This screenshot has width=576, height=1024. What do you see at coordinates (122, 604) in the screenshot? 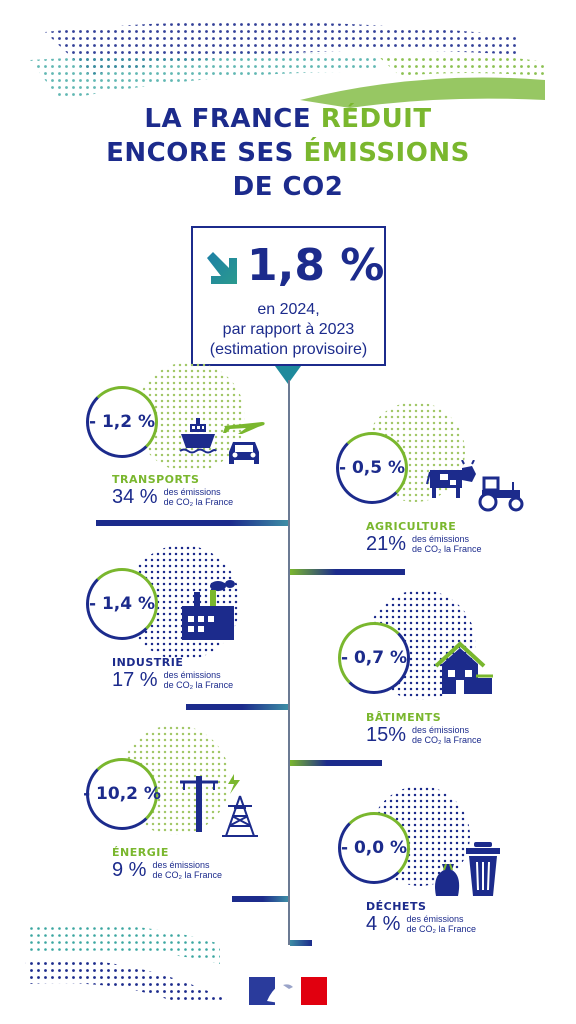
I see `change-badge: - 1,4 %` at bounding box center [122, 604].